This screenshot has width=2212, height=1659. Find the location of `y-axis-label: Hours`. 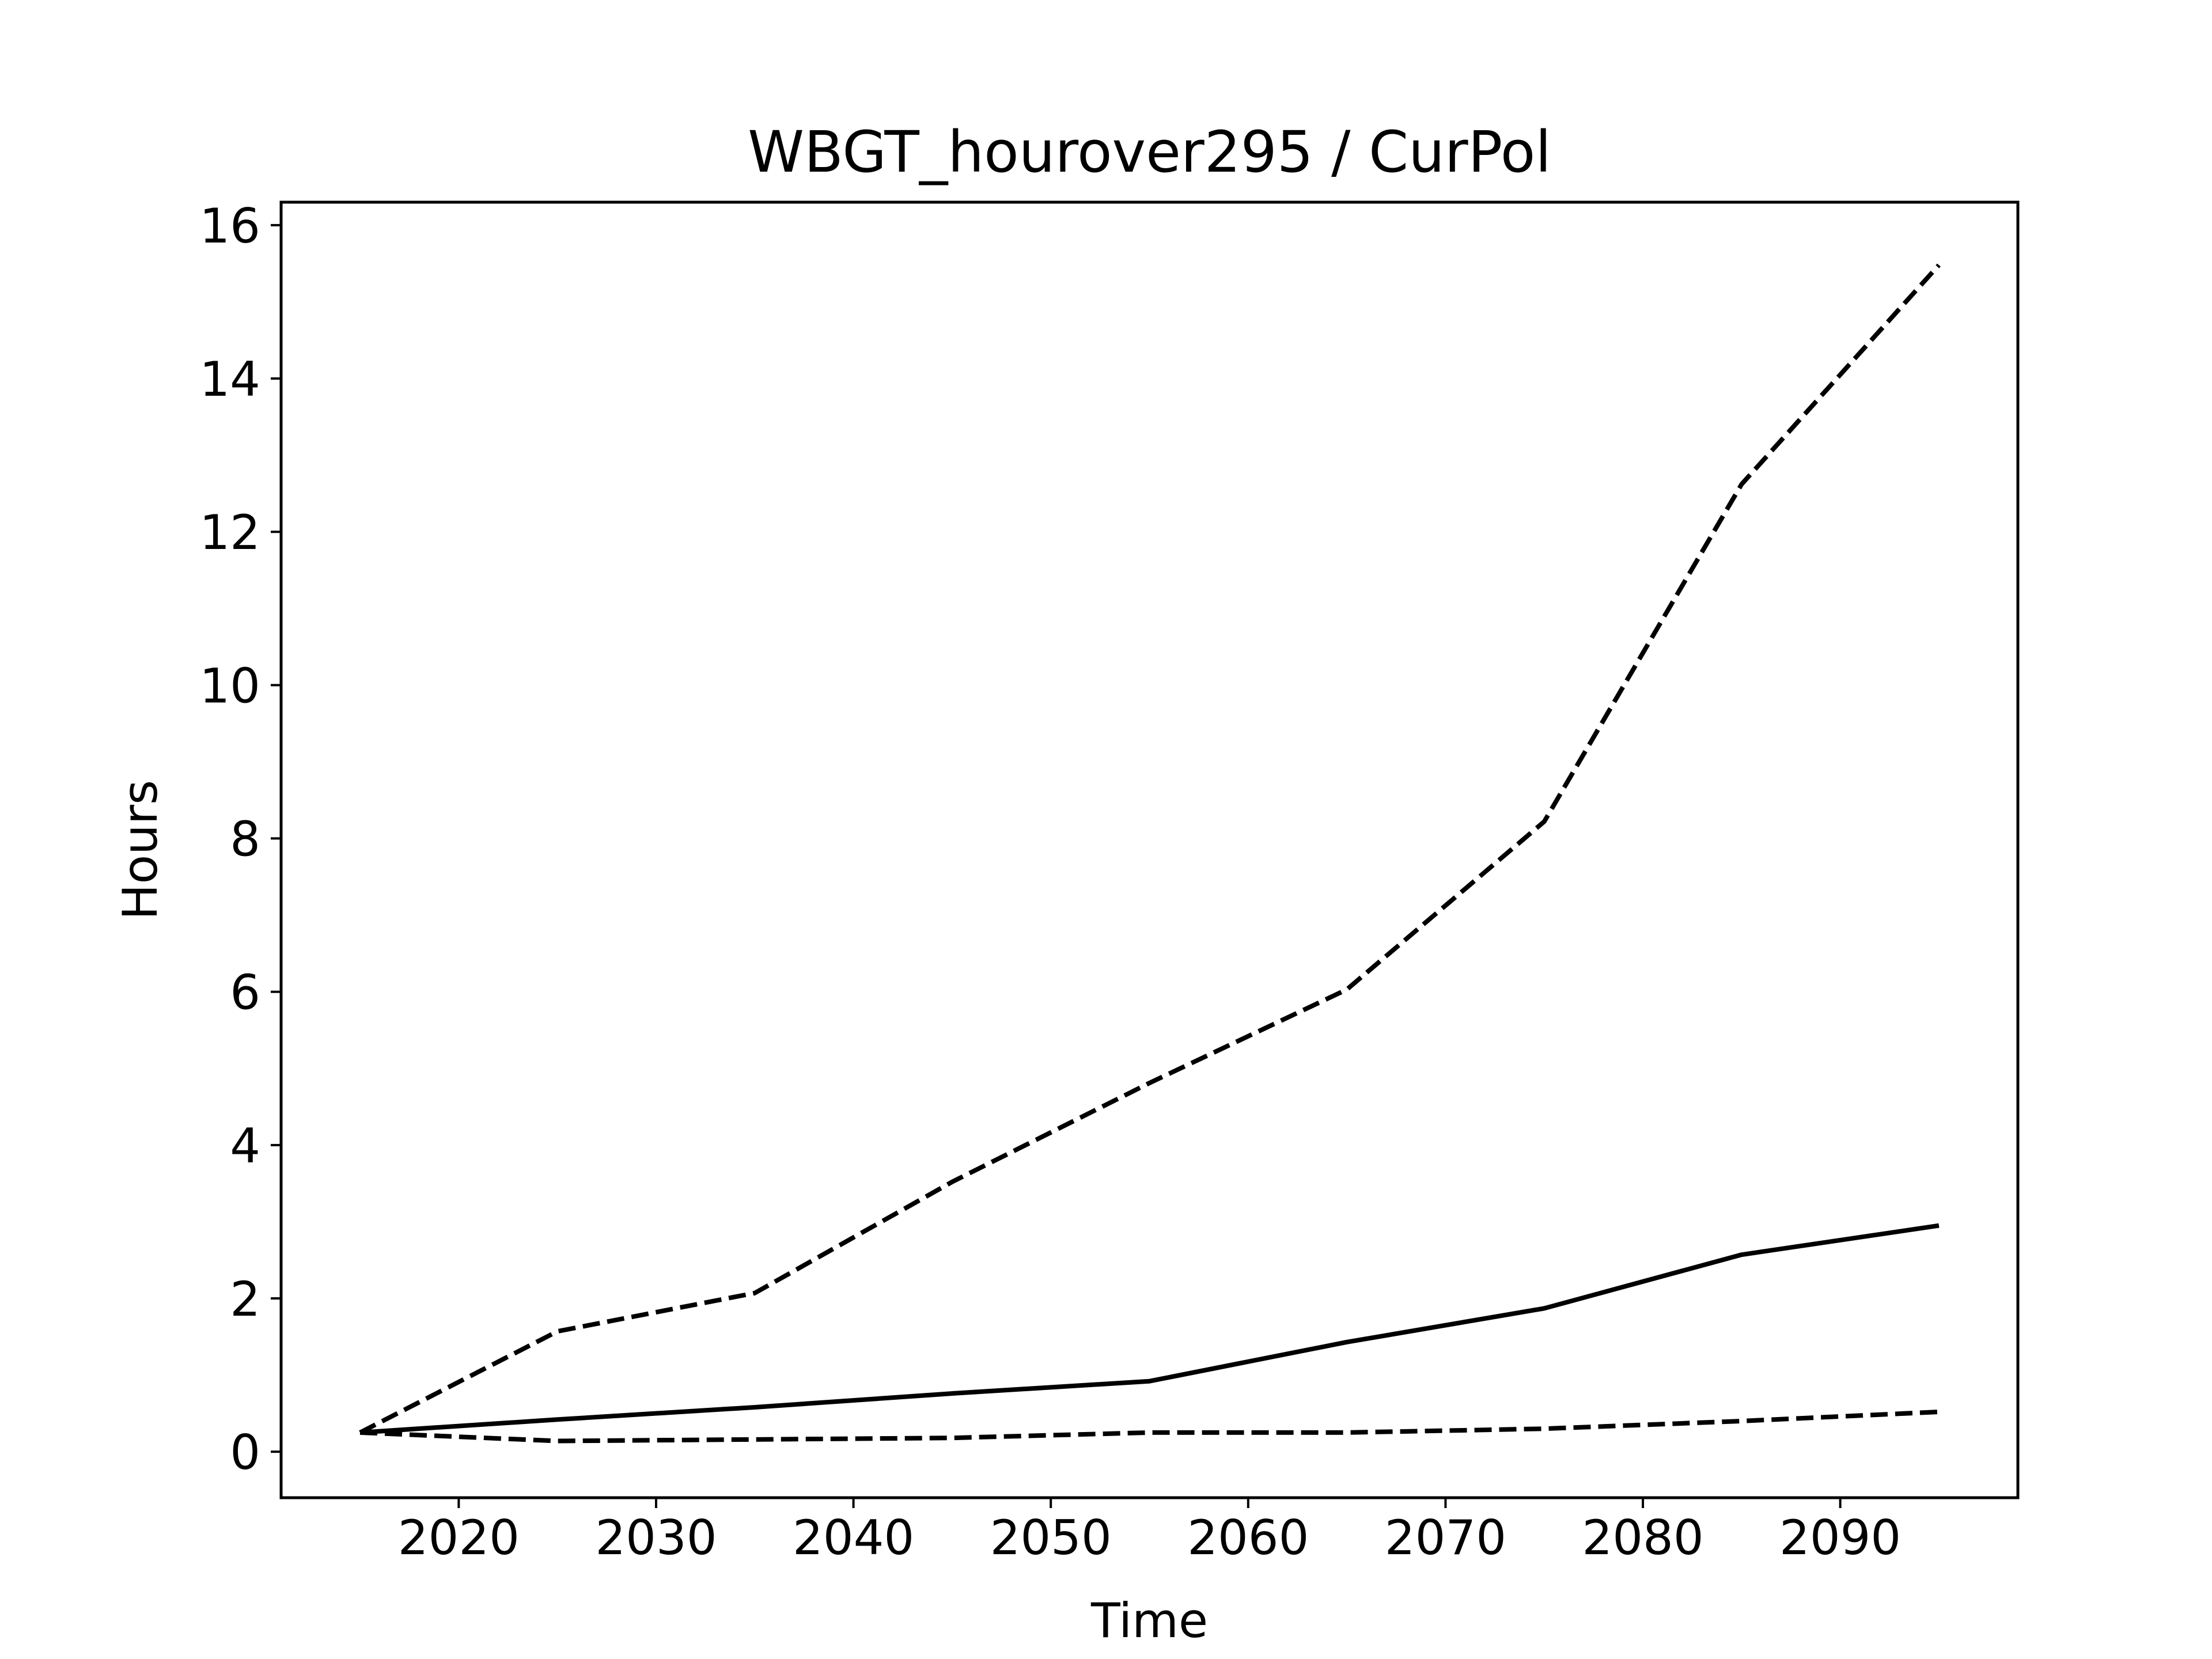

y-axis-label: Hours is located at coordinates (140, 850).